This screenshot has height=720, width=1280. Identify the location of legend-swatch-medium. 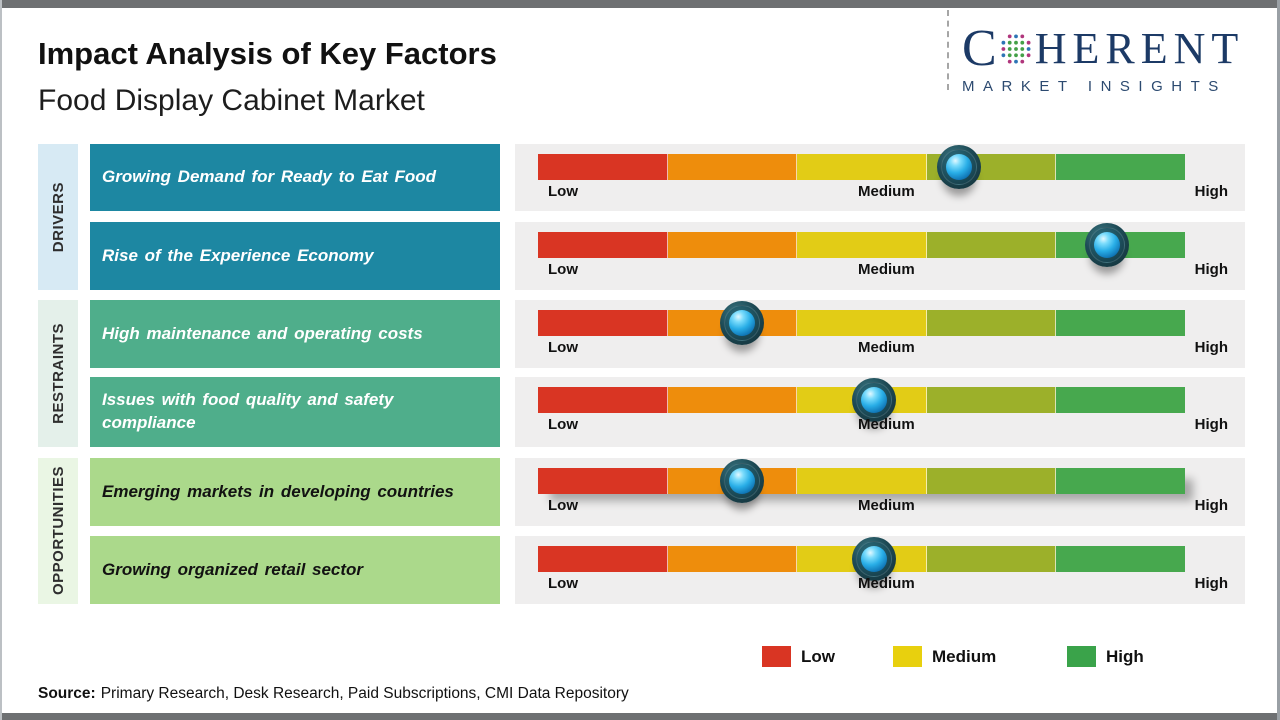
(907, 656).